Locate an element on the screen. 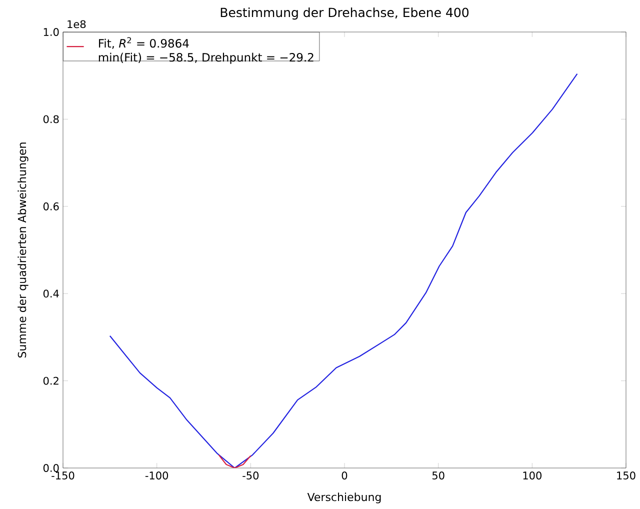 The height and width of the screenshot is (509, 640). x-axis-title: Verschiebung is located at coordinates (344, 498).